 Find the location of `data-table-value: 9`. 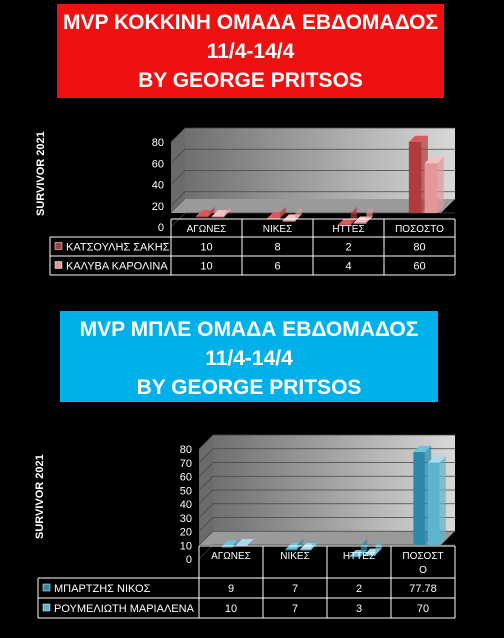

data-table-value: 9 is located at coordinates (231, 589).